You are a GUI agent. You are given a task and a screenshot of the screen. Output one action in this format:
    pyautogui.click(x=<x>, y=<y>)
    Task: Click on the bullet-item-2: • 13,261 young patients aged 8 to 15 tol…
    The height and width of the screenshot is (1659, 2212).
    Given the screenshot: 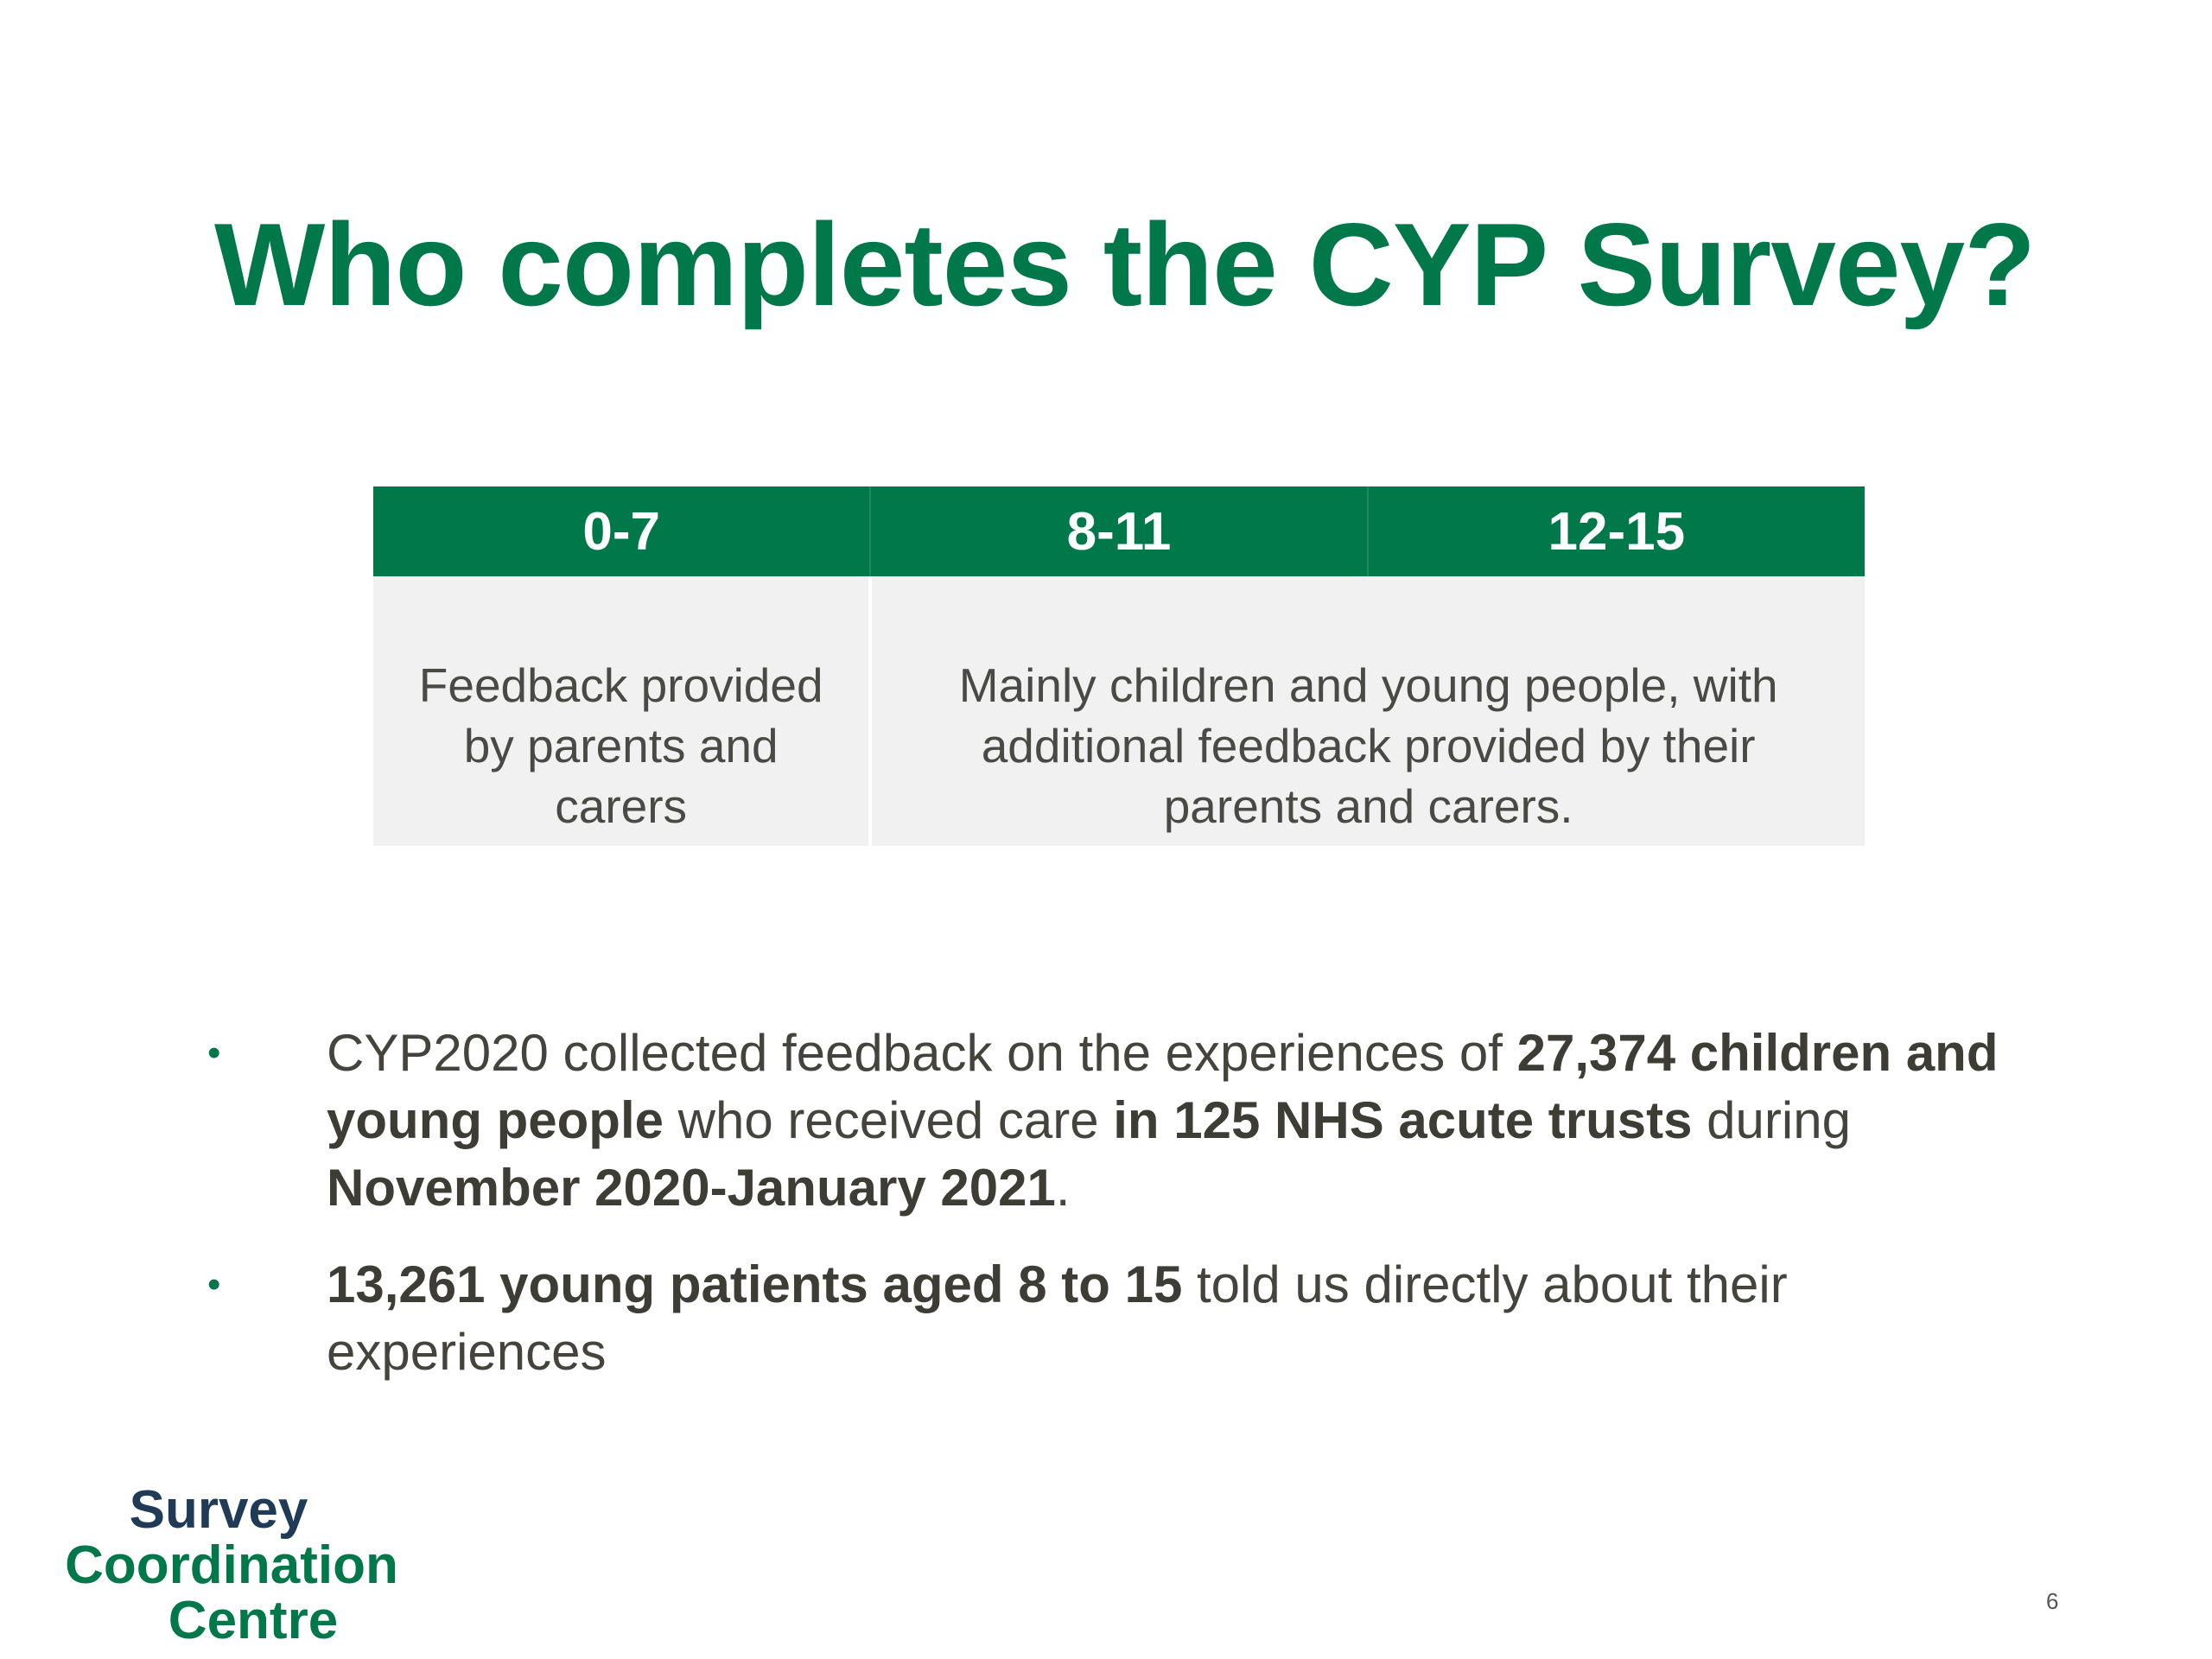 What is the action you would take?
    pyautogui.click(x=1106, y=1318)
    